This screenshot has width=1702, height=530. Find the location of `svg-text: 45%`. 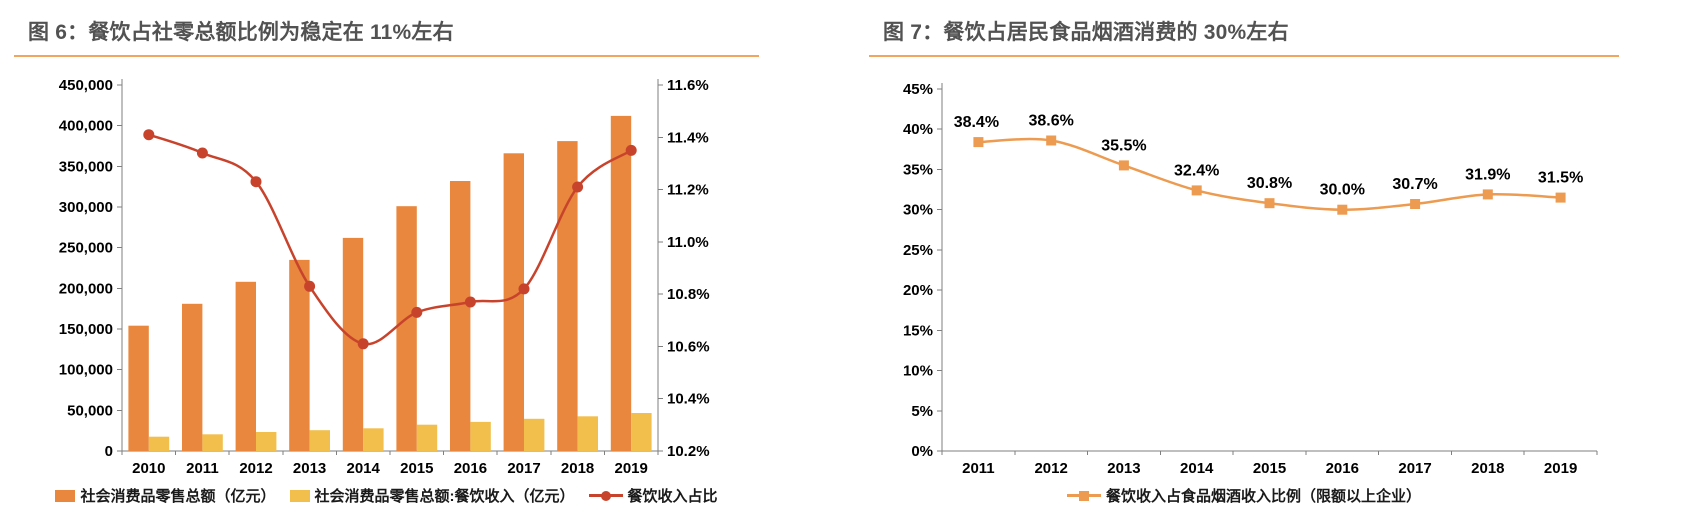

svg-text: 45% is located at coordinates (918, 89).